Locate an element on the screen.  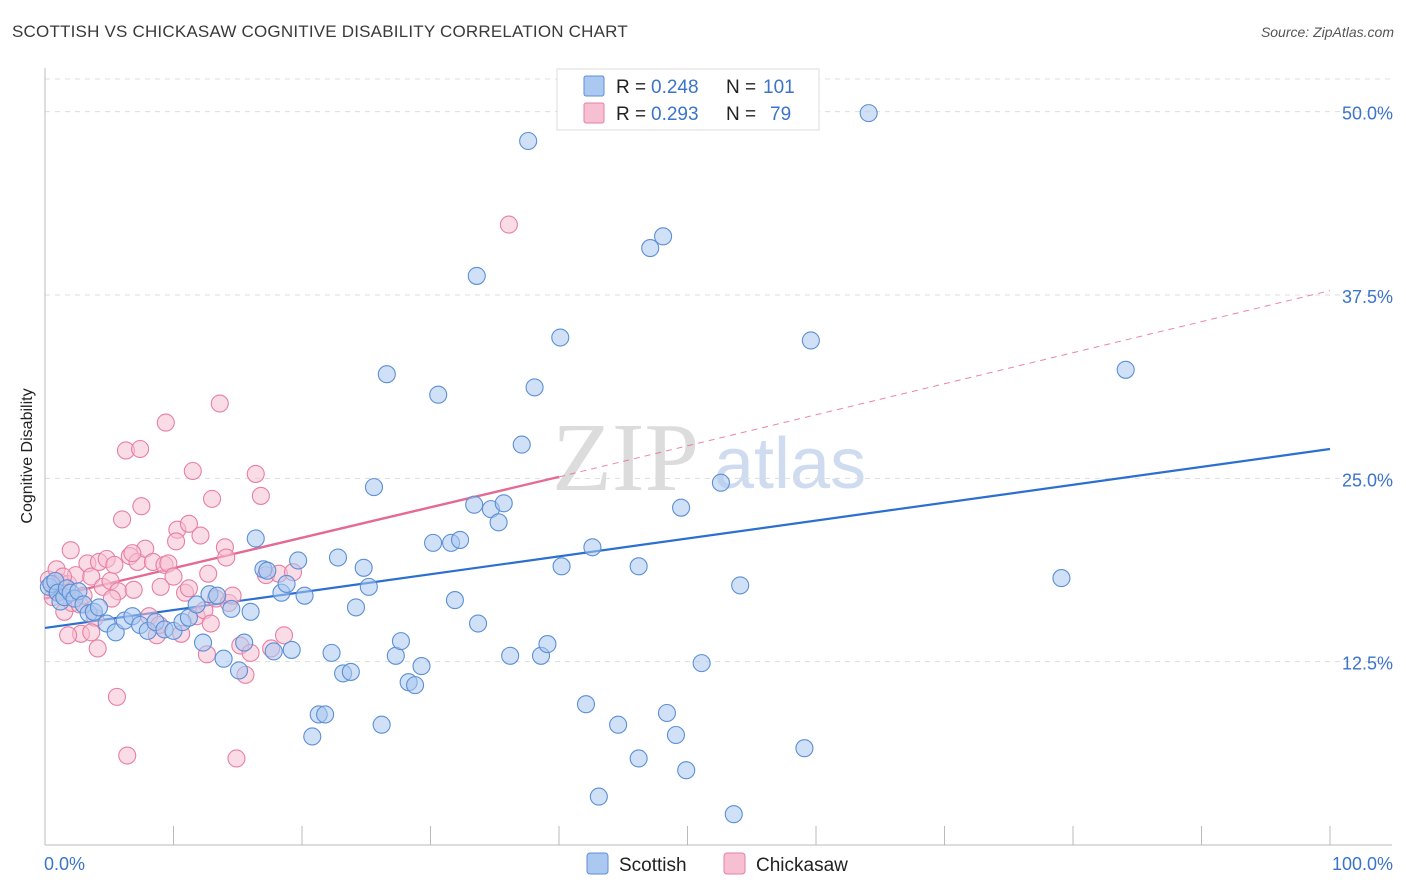
legend-swatch-scottish is located at coordinates (594, 86).